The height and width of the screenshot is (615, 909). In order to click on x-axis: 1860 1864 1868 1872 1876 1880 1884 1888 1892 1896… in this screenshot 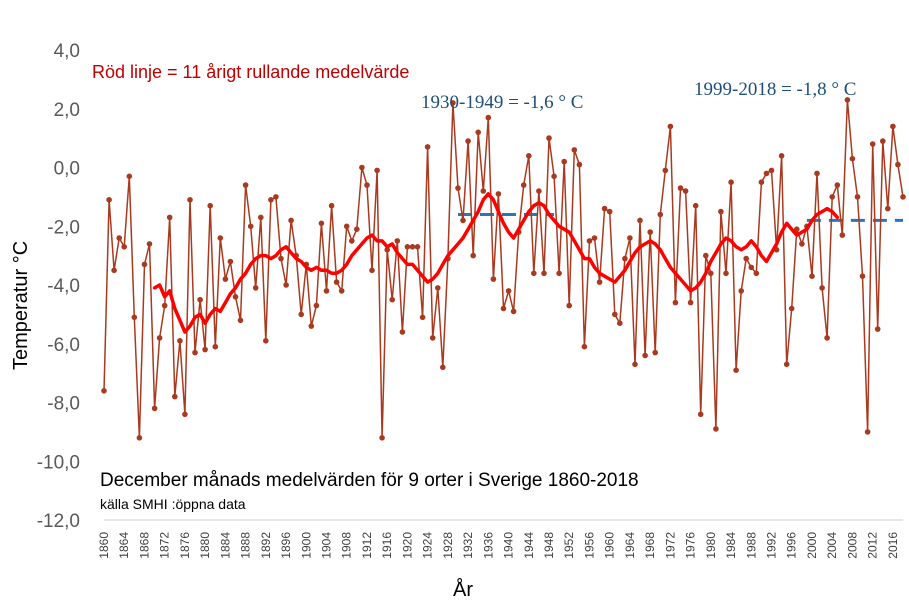, I will do `click(500, 539)`.